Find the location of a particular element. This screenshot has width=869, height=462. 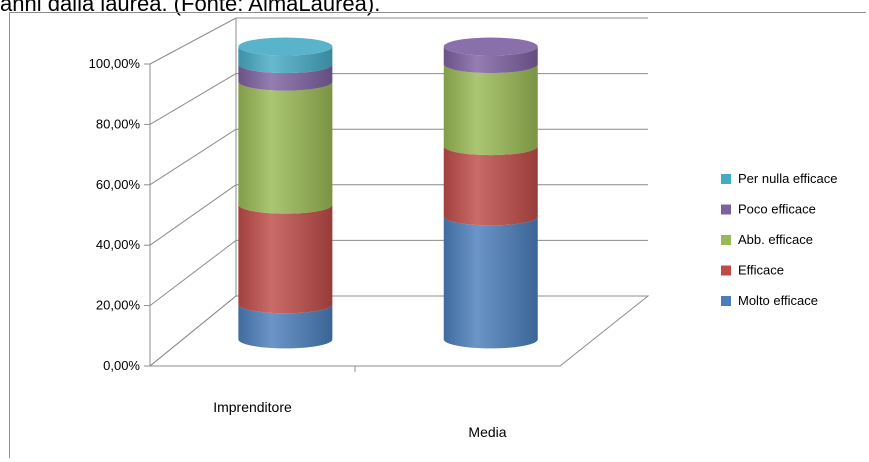

y-tick-label: 20,00% is located at coordinates (118, 305).